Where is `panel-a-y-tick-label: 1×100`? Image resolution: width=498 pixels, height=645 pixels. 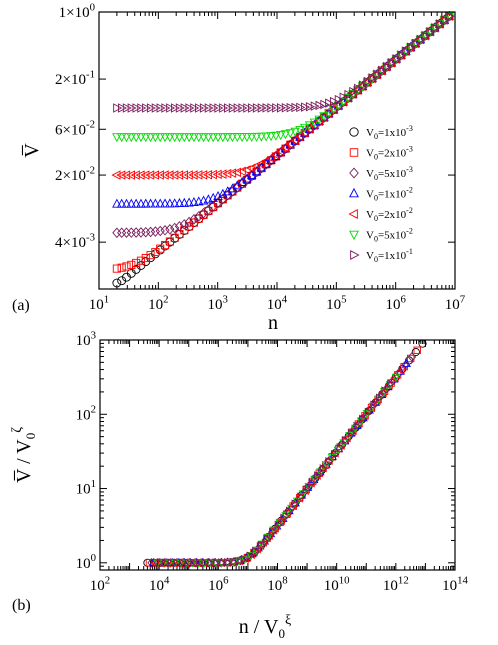 panel-a-y-tick-label: 1×100 is located at coordinates (77, 11).